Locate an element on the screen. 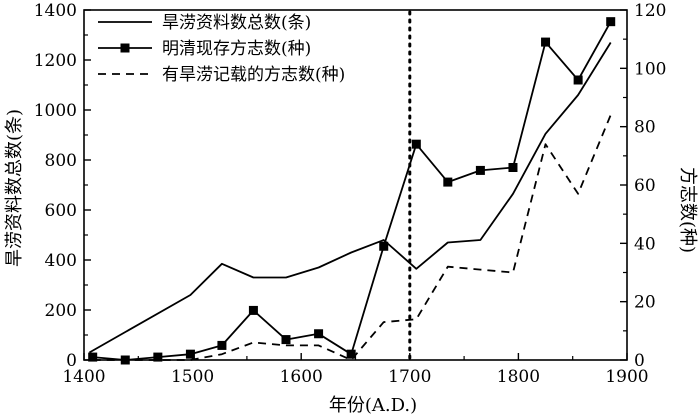  y-left-tick-label: 200 is located at coordinates (61, 311).